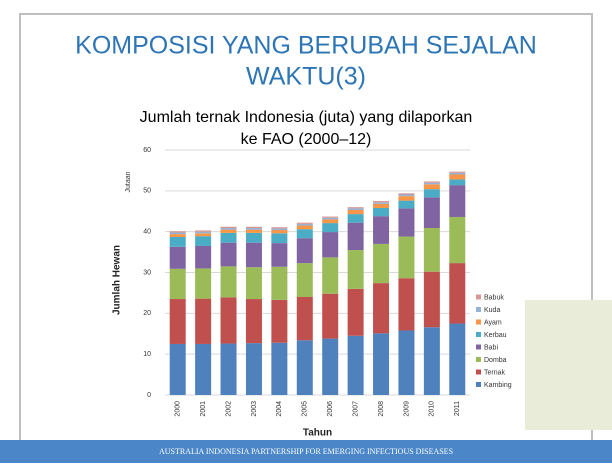  I want to click on legend-label: Kerbau, so click(495, 335).